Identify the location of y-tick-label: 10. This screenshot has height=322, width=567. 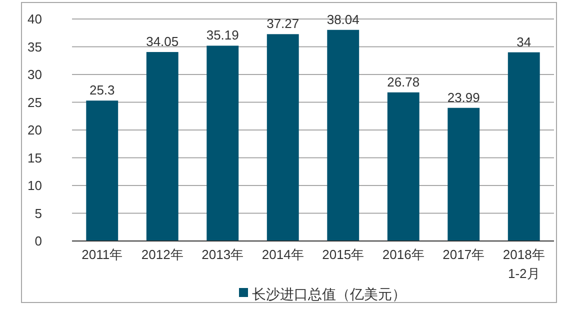
(35, 185).